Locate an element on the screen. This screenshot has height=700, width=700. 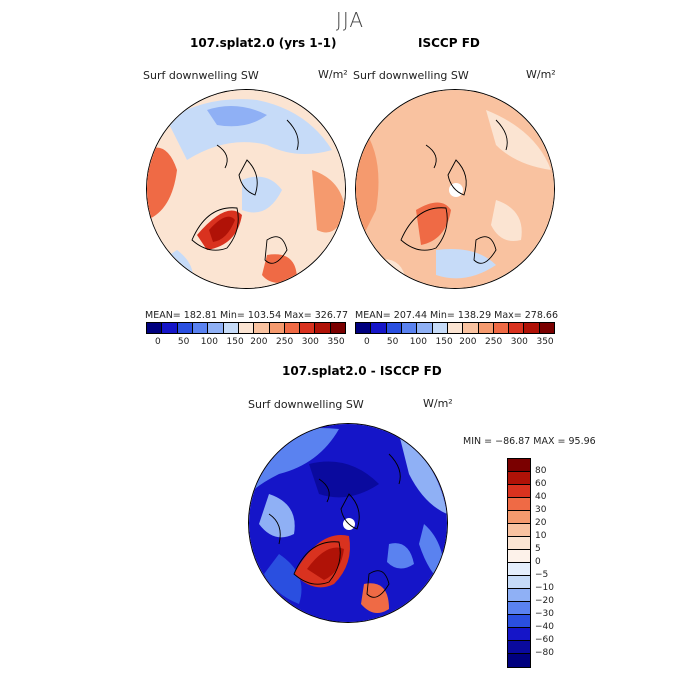
season-title: JJA is located at coordinates (350, 20).